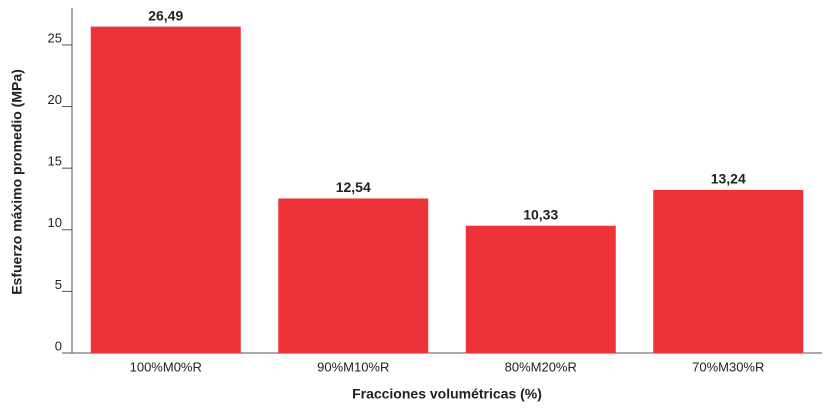  I want to click on y-tick-label: 10, so click(55, 222).